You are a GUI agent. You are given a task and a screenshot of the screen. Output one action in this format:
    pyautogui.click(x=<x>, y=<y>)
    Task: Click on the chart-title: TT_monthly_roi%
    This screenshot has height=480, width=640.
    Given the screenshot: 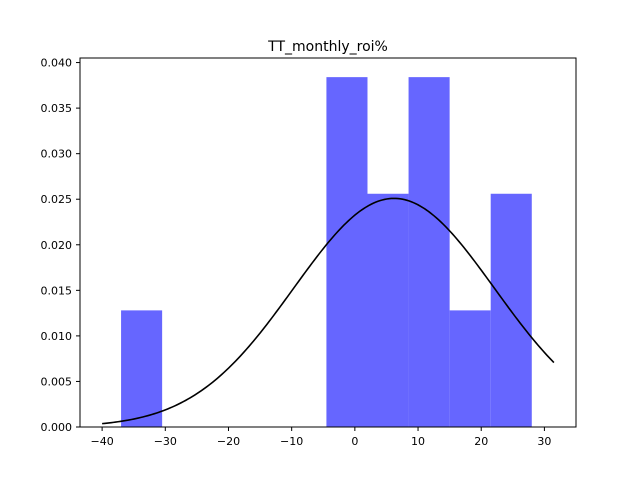 What is the action you would take?
    pyautogui.click(x=327, y=47)
    